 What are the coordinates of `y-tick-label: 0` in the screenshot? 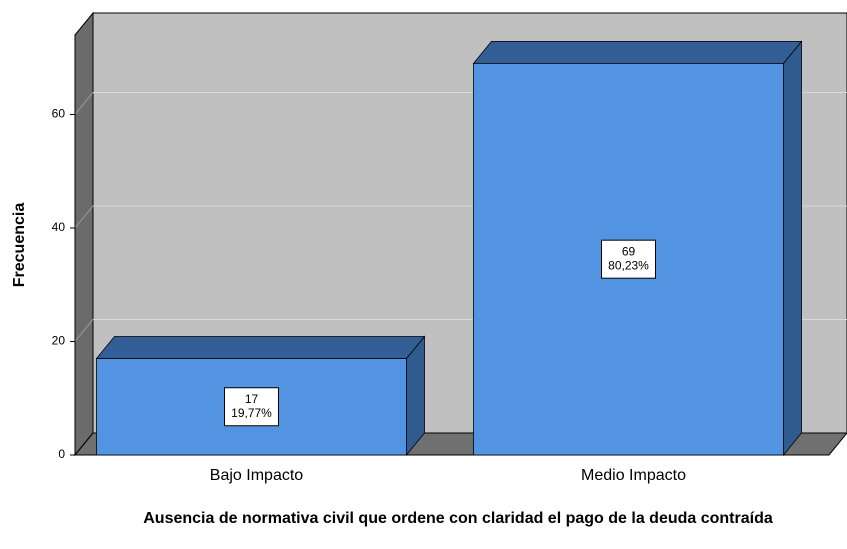 It's located at (61, 454).